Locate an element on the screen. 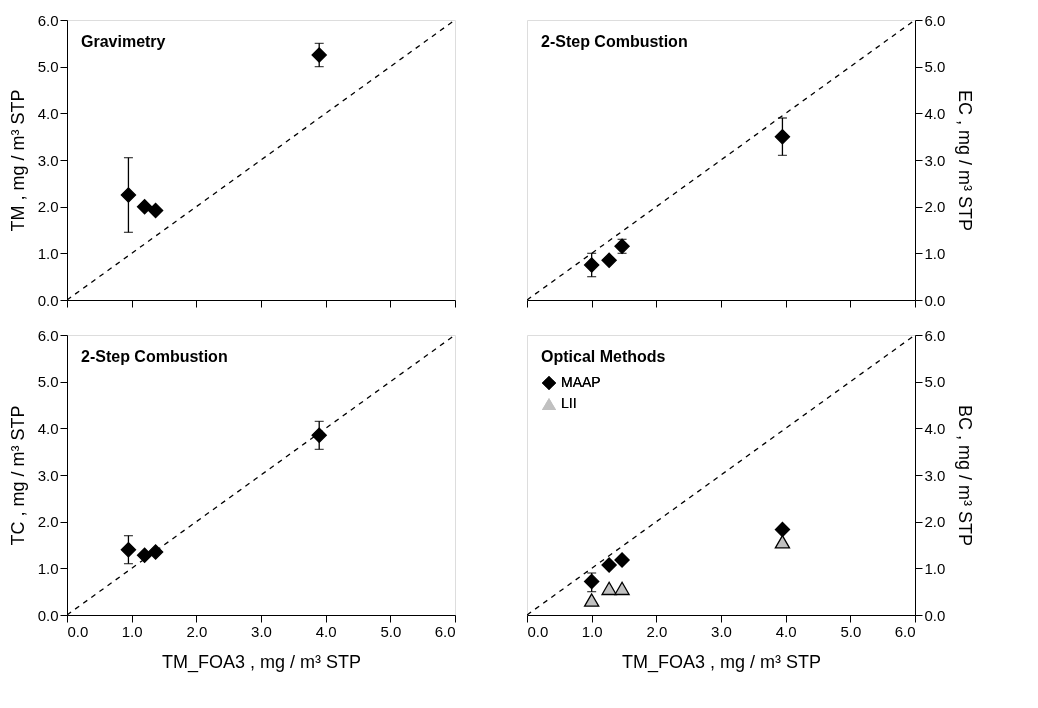 This screenshot has height=708, width=1038. y-axis-title: EC , mg / m³ STP is located at coordinates (965, 160).